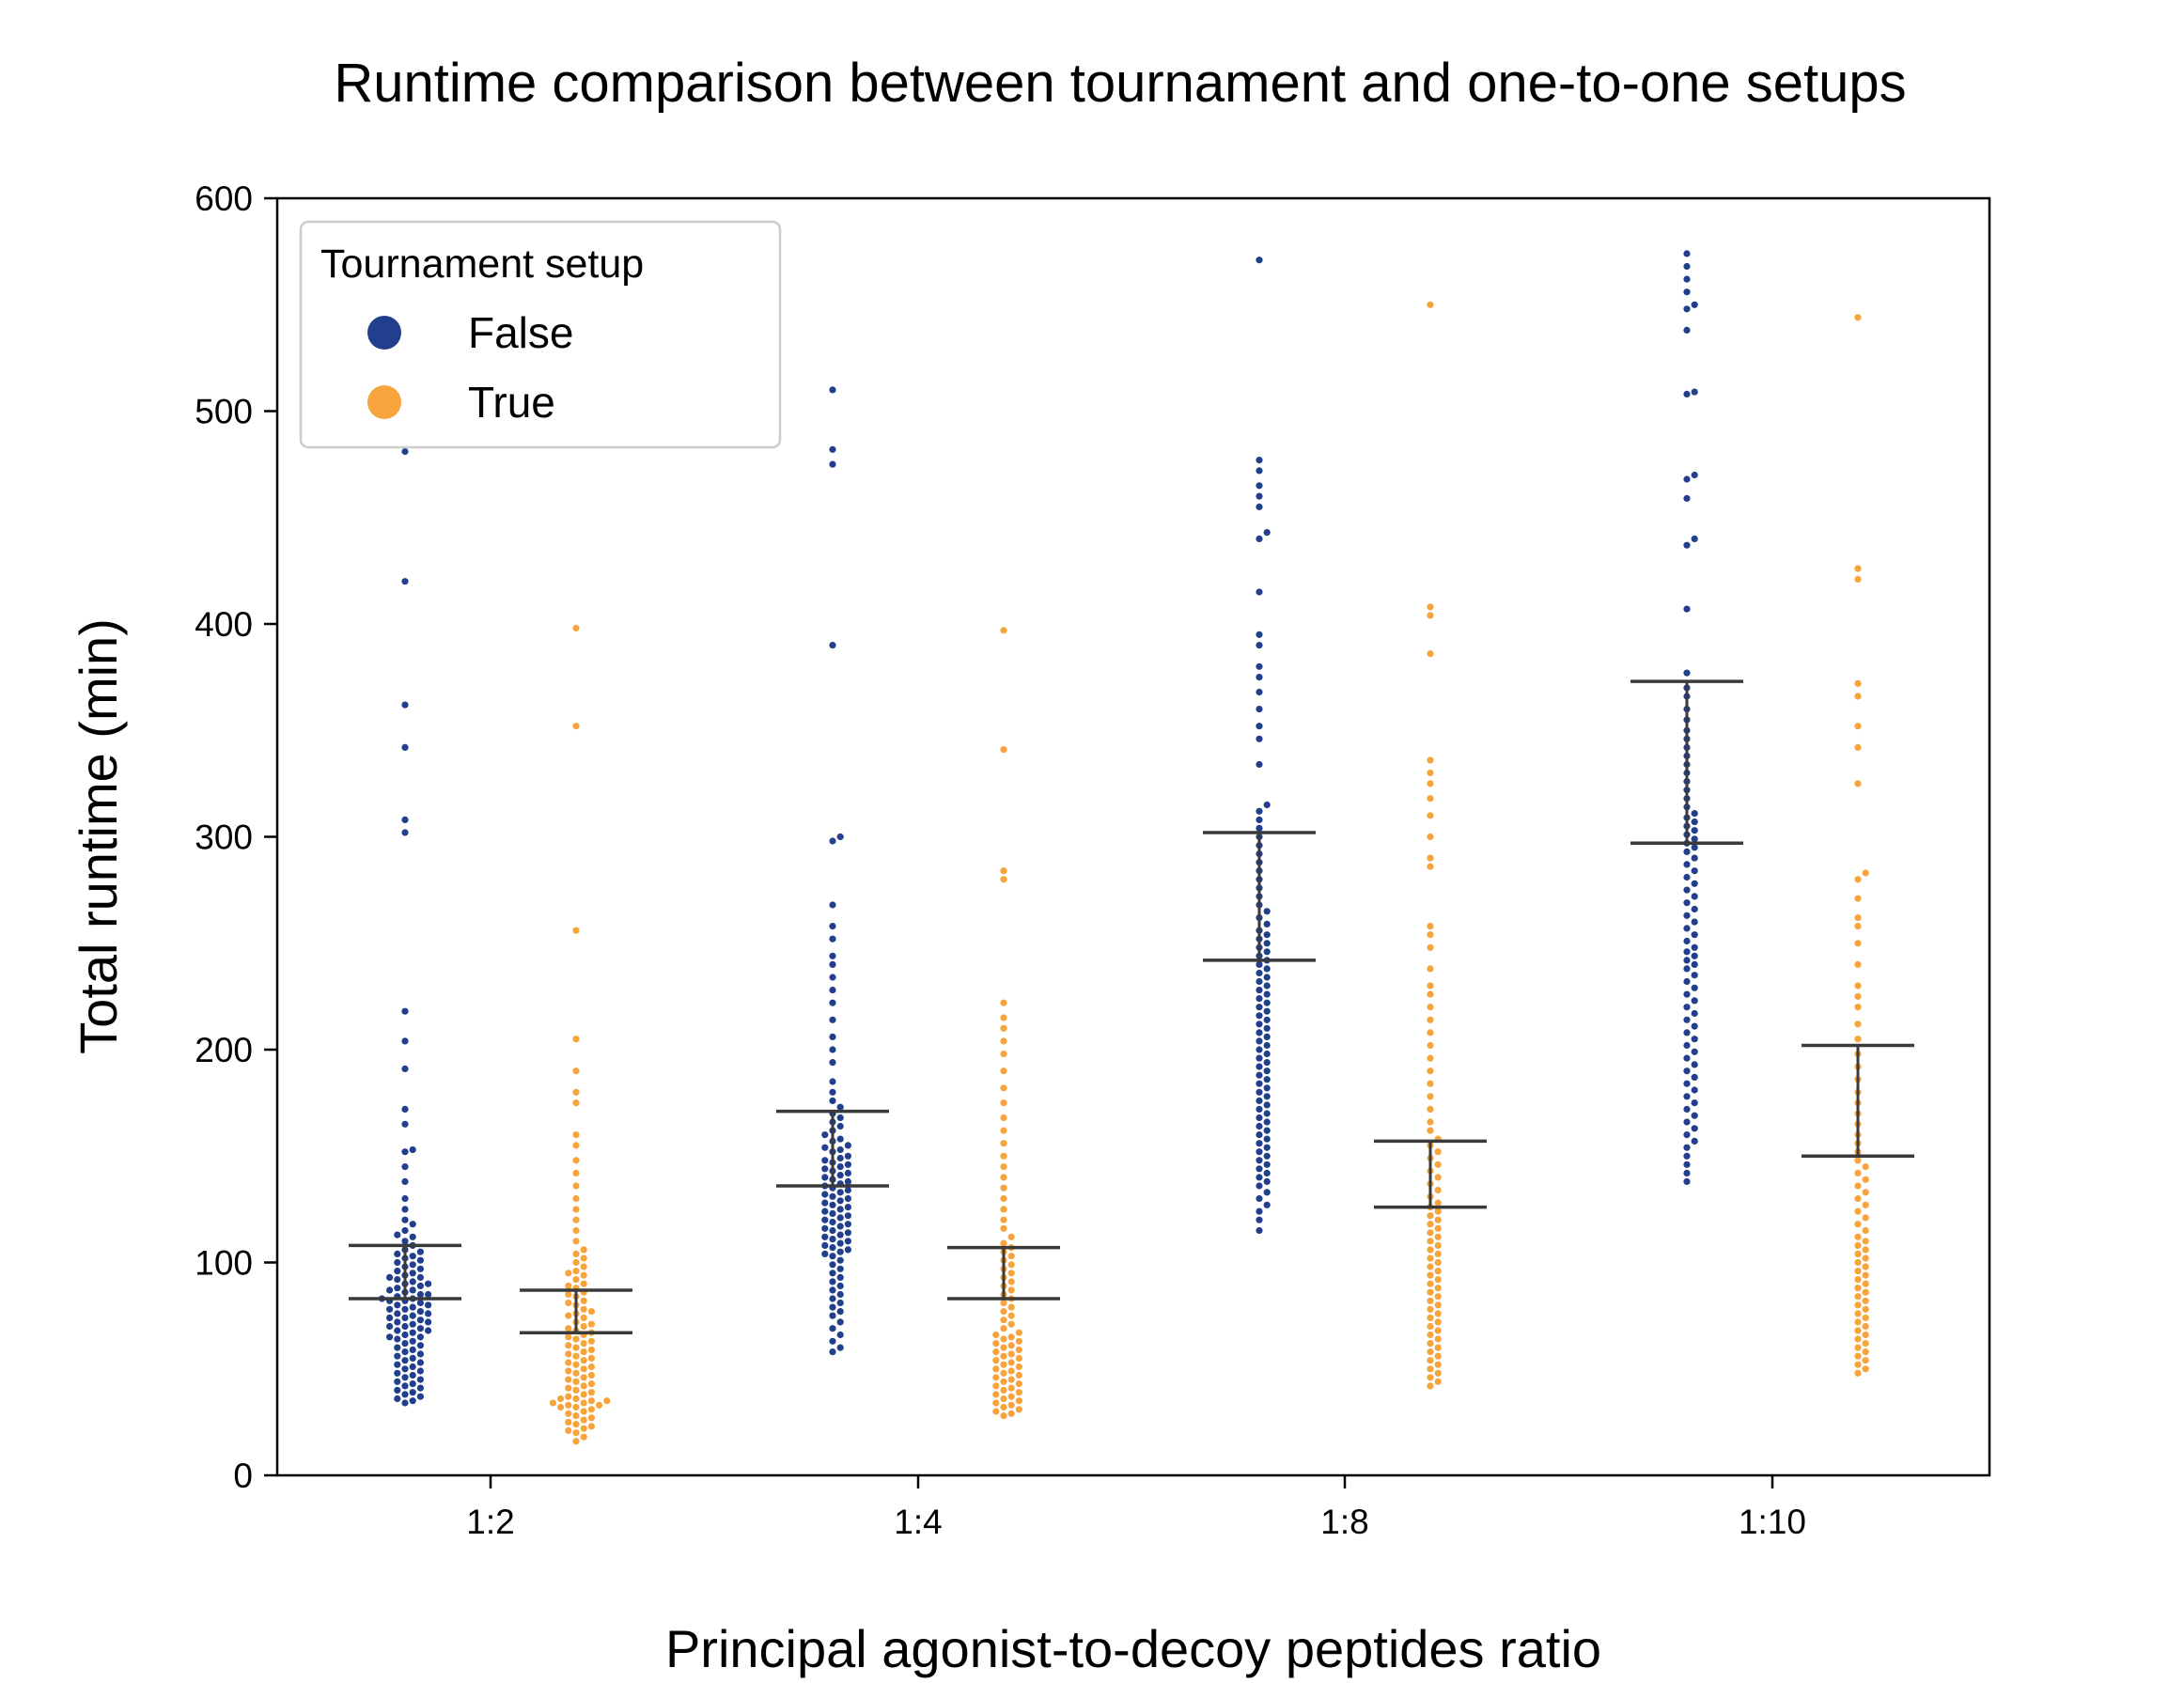 Image resolution: width=2184 pixels, height=1683 pixels. Describe the element at coordinates (540, 334) in the screenshot. I see `legend-frame` at that location.